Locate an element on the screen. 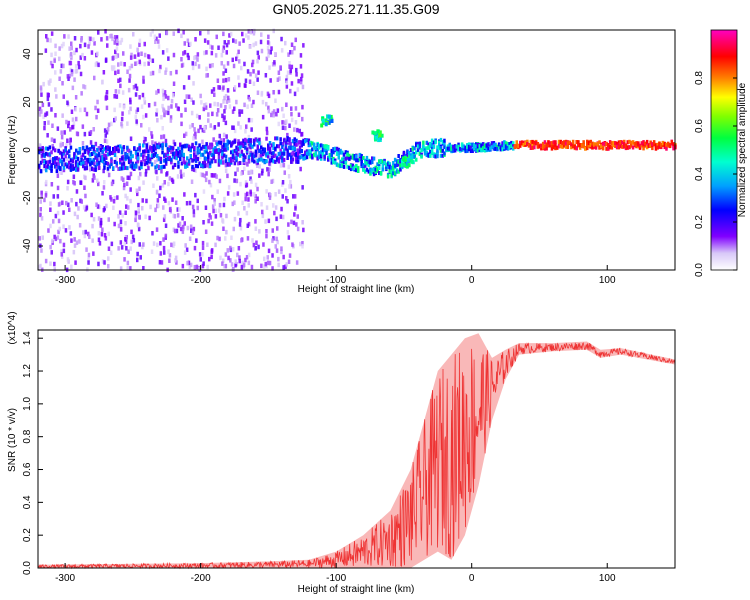  spectrogram-y-tick-label: 40 is located at coordinates (27, 54).